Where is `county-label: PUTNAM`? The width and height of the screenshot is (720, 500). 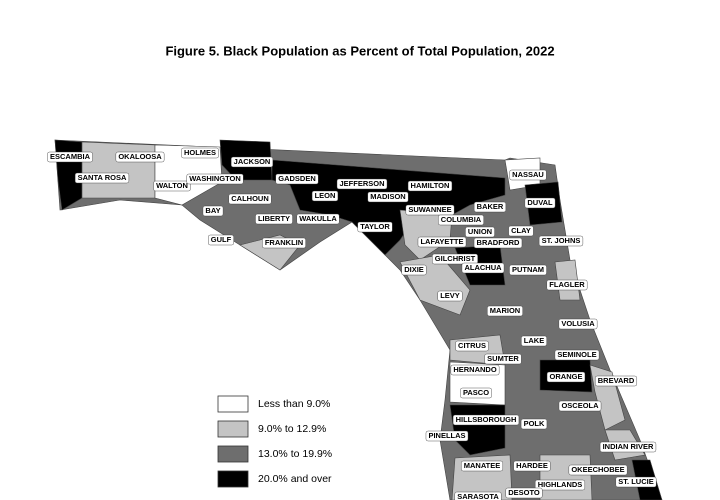 county-label: PUTNAM is located at coordinates (528, 269).